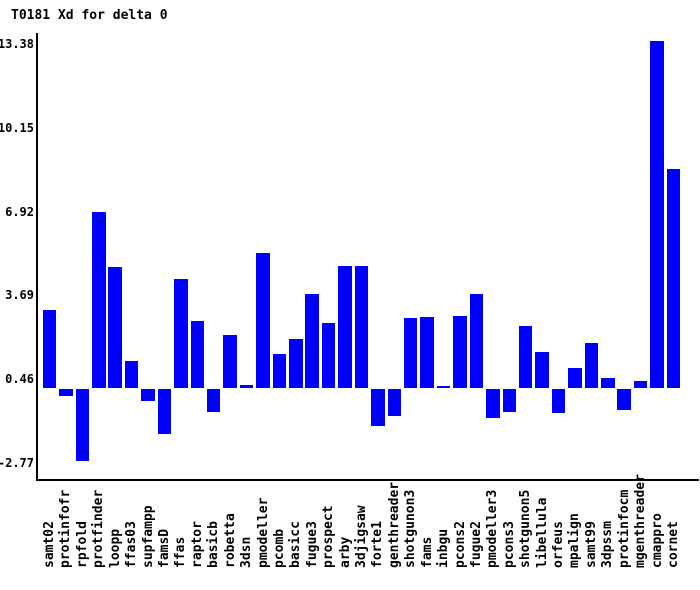 Image resolution: width=700 pixels, height=590 pixels. I want to click on x-tick-label: inbgu, so click(444, 548).